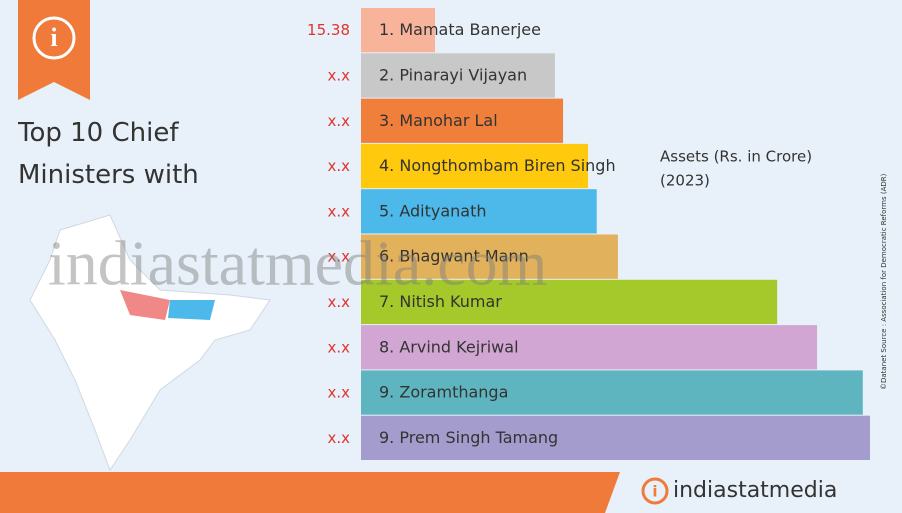 The image size is (902, 513). Describe the element at coordinates (328, 30) in the screenshot. I see `value-label: 15.38` at that location.